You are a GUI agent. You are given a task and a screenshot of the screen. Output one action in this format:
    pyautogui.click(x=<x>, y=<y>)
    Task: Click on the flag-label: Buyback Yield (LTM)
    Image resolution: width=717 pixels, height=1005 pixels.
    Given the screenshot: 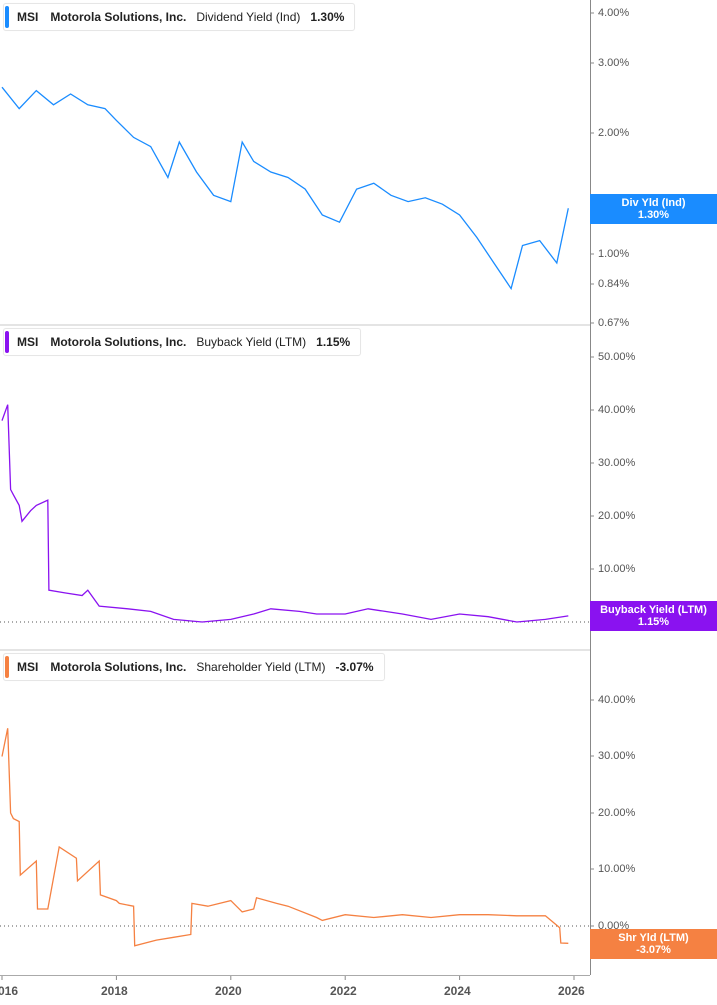 What is the action you would take?
    pyautogui.click(x=653, y=610)
    